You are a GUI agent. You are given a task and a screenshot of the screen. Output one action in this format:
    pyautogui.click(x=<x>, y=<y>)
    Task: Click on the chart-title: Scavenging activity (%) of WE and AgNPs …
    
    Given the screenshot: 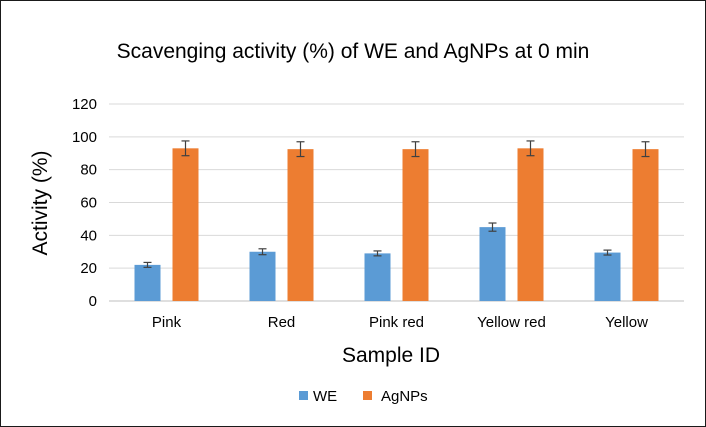 What is the action you would take?
    pyautogui.click(x=353, y=51)
    